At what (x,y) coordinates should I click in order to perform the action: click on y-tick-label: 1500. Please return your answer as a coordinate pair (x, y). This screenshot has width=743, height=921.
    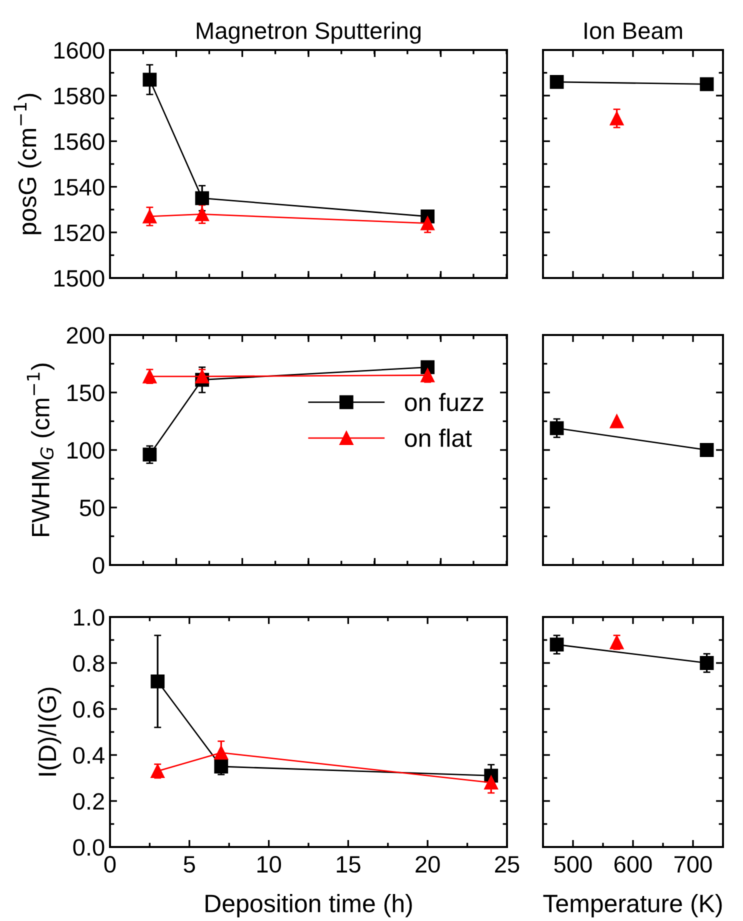
    Looking at the image, I should click on (79, 278).